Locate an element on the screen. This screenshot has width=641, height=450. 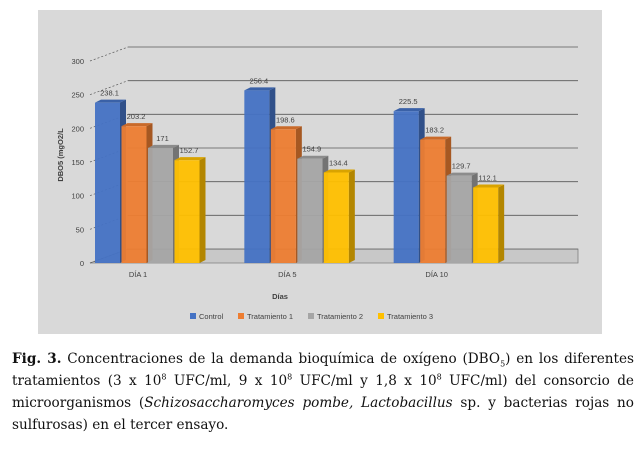
legend-label: Tratamiento 1 is located at coordinates (270, 316).